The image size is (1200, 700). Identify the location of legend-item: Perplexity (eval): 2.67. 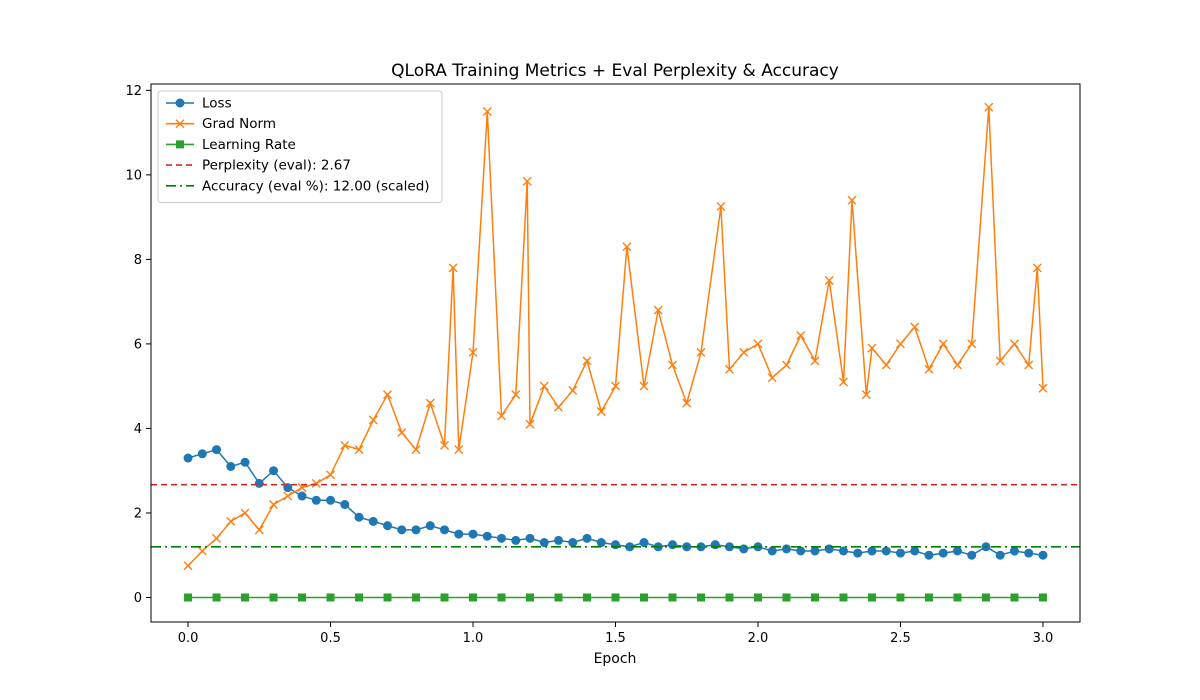
(258, 166).